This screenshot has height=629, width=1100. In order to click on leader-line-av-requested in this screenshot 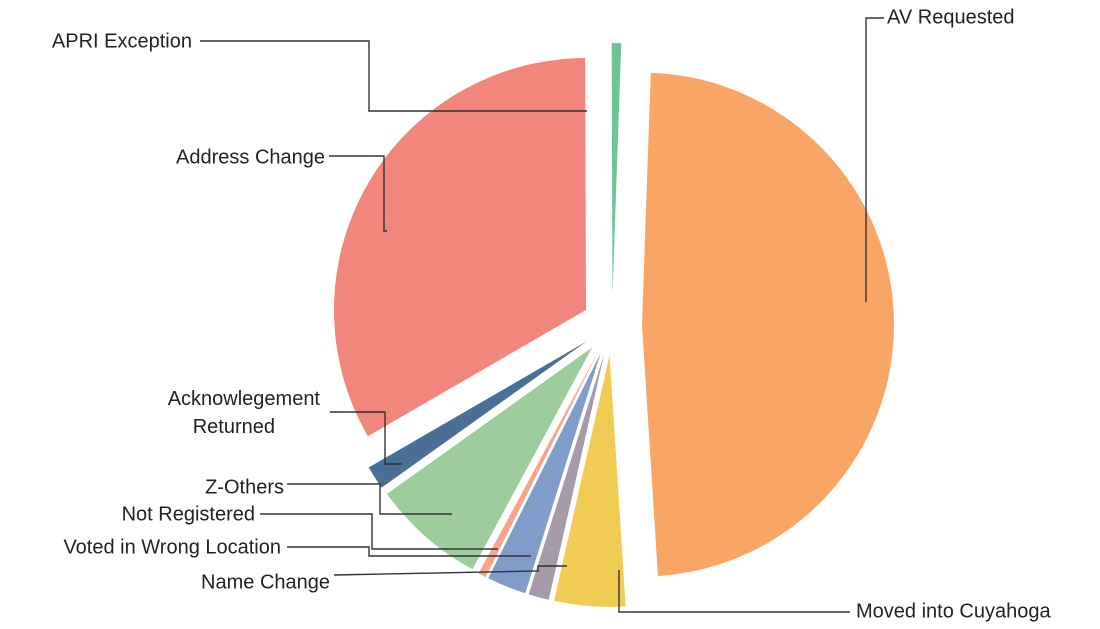, I will do `click(874, 159)`.